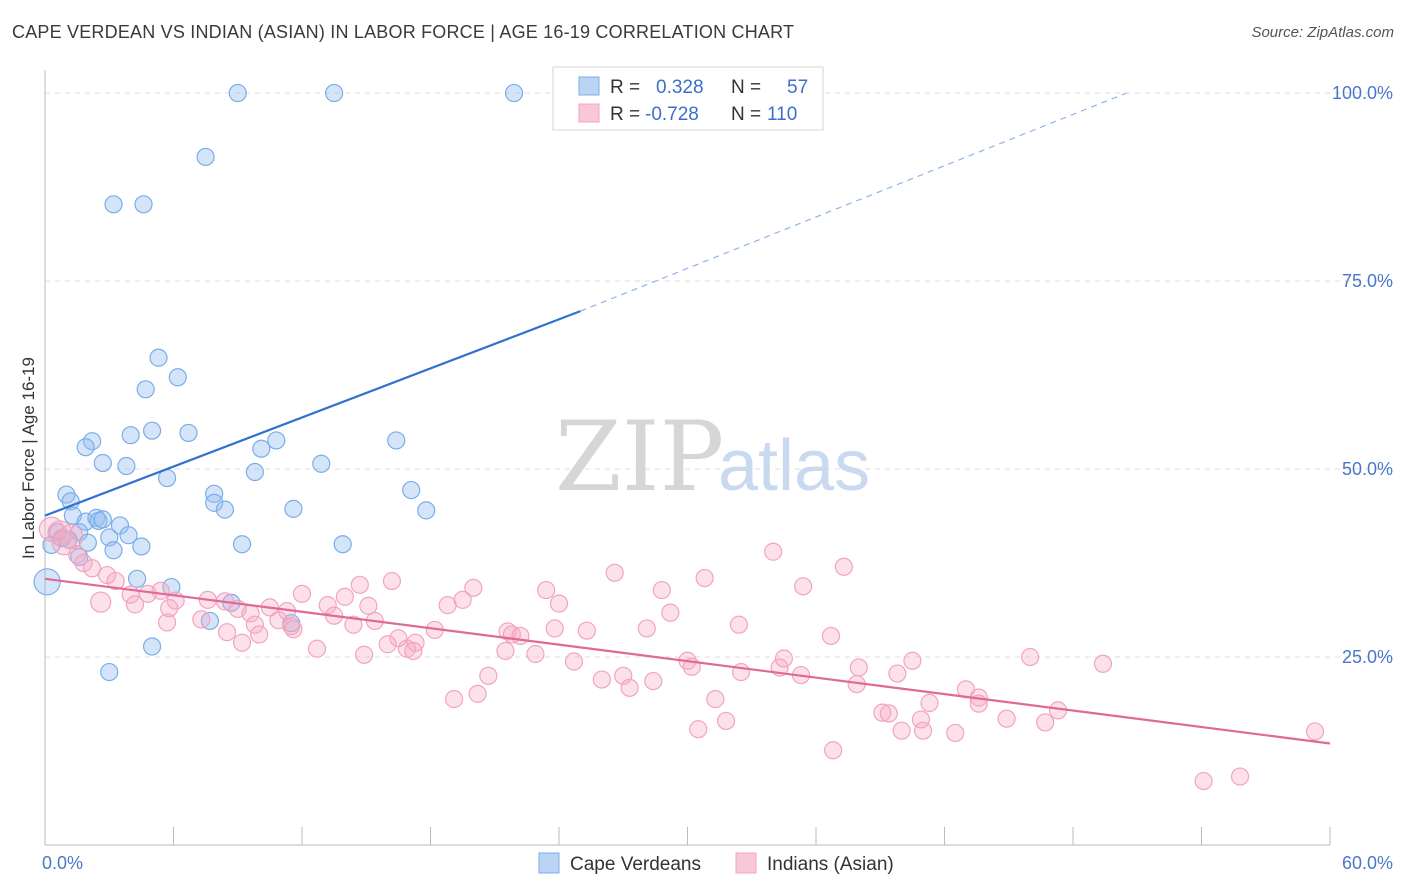  Describe the element at coordinates (1322, 32) in the screenshot. I see `source-label: Source: ZipAtlas.com` at that location.